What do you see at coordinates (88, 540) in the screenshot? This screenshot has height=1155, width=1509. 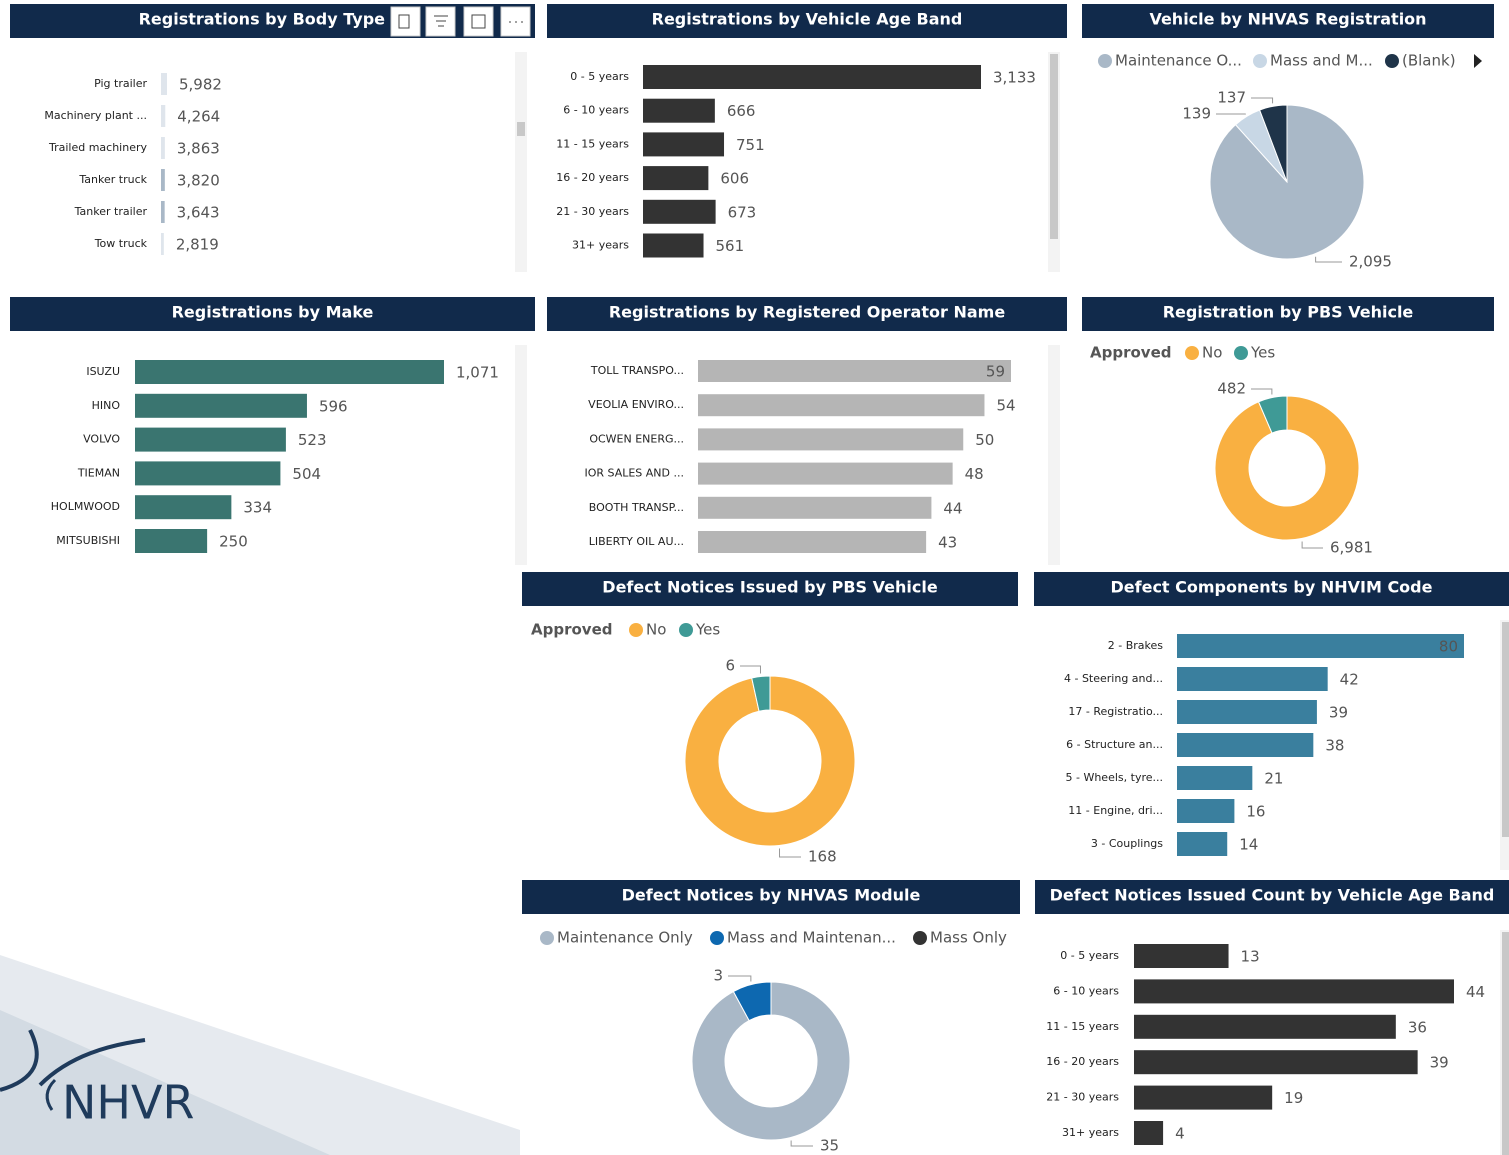 I see `category-label: MITSUBISHI` at bounding box center [88, 540].